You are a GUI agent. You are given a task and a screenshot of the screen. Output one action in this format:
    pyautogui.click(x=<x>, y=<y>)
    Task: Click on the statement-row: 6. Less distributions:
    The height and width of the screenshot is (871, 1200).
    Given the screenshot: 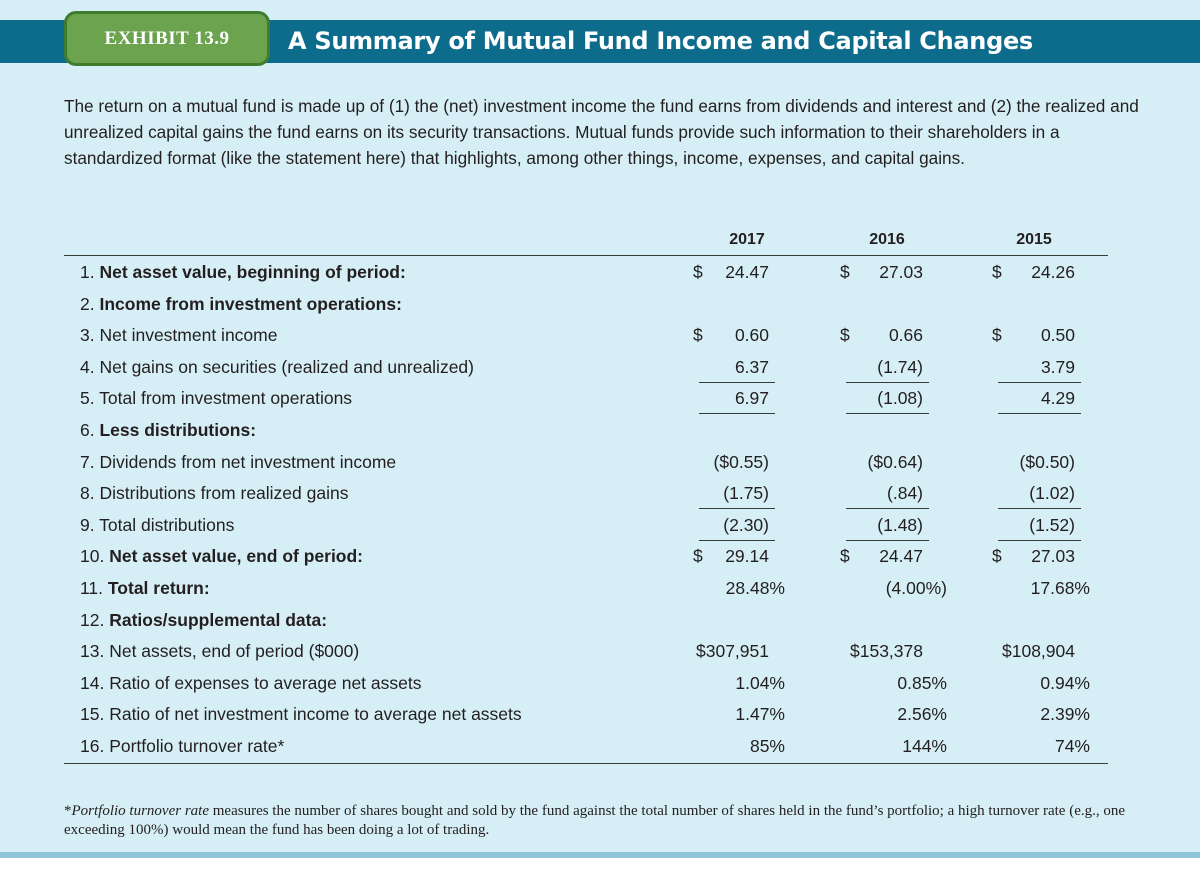 What is the action you would take?
    pyautogui.click(x=600, y=430)
    